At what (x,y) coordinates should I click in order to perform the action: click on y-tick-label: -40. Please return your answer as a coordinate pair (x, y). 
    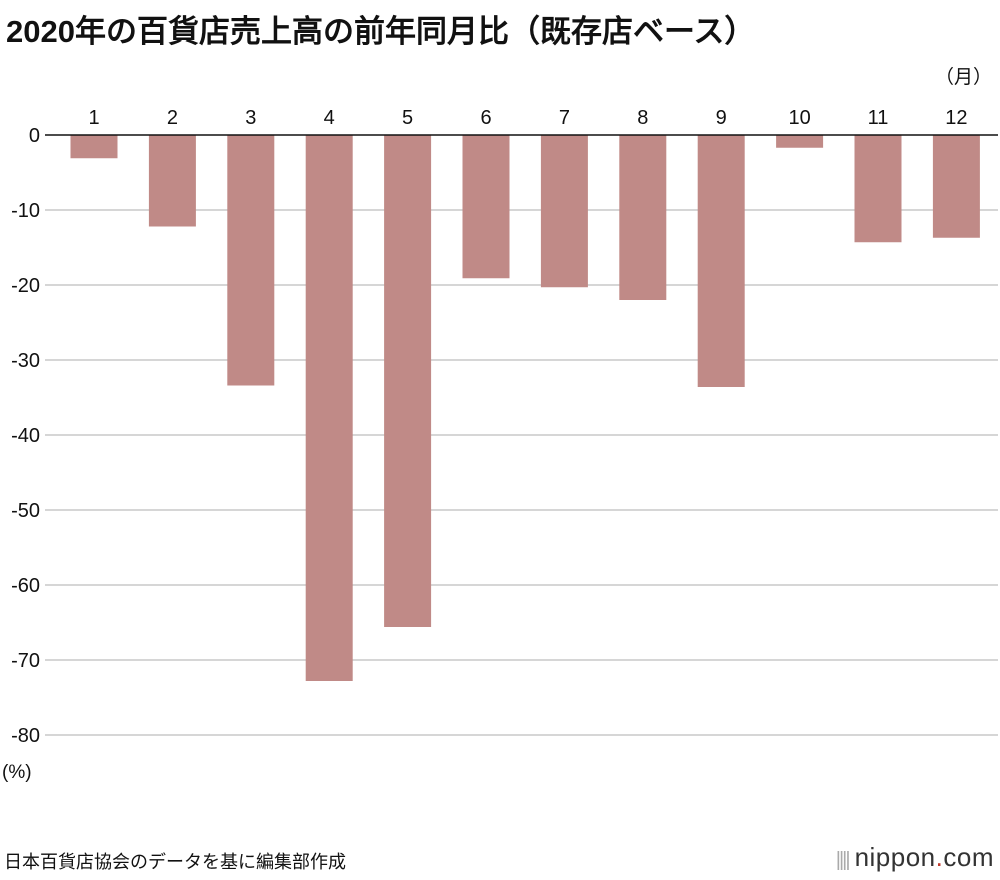
    Looking at the image, I should click on (25, 436).